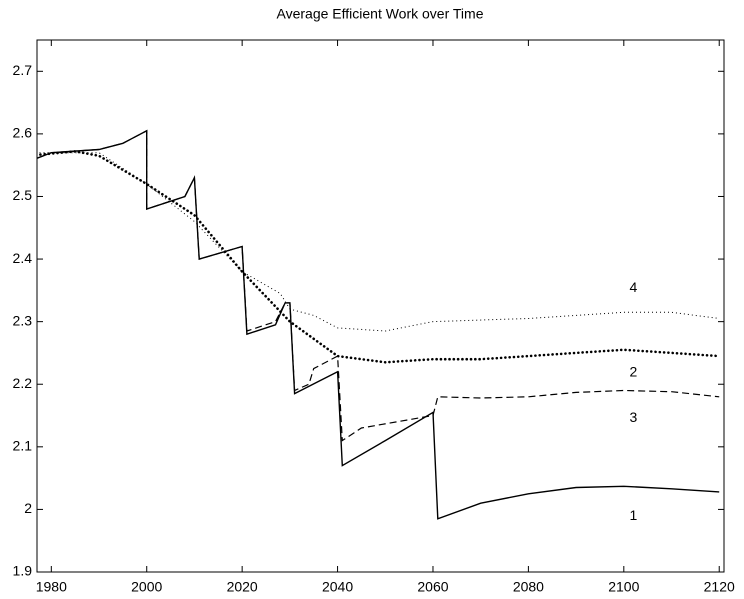 This screenshot has height=599, width=744. Describe the element at coordinates (432, 587) in the screenshot. I see `x-tick-label: 2060` at that location.